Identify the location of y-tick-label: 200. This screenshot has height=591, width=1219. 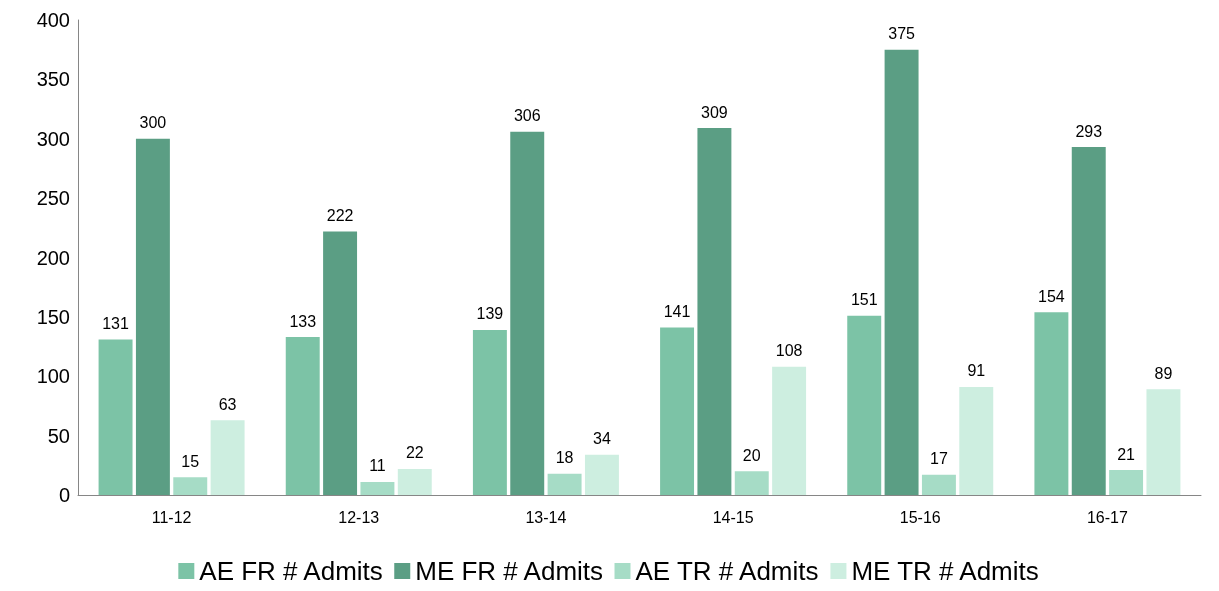
(53, 257).